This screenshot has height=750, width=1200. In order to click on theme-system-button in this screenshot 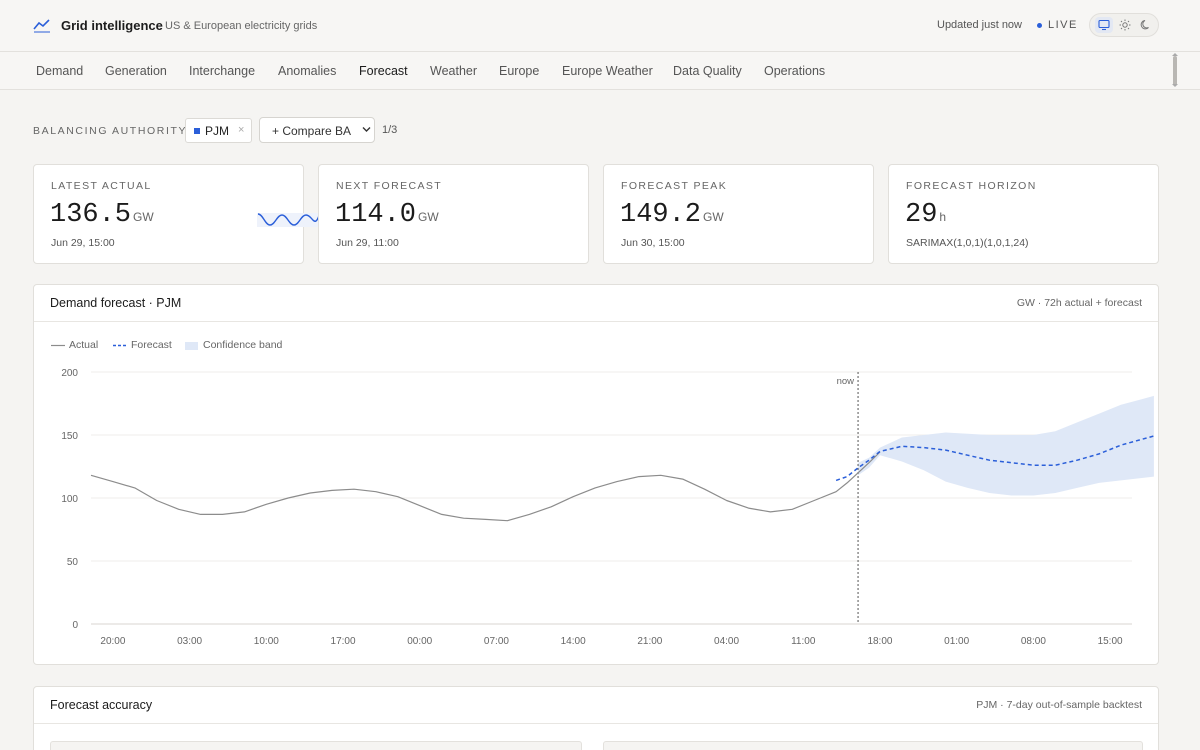, I will do `click(1104, 25)`.